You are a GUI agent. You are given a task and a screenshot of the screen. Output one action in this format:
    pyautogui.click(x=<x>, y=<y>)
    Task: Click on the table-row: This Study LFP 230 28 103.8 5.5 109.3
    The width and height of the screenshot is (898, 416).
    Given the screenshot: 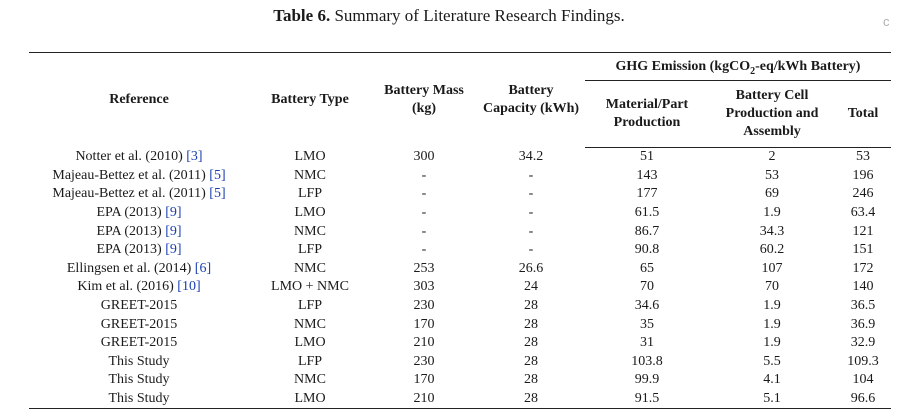 What is the action you would take?
    pyautogui.click(x=460, y=362)
    